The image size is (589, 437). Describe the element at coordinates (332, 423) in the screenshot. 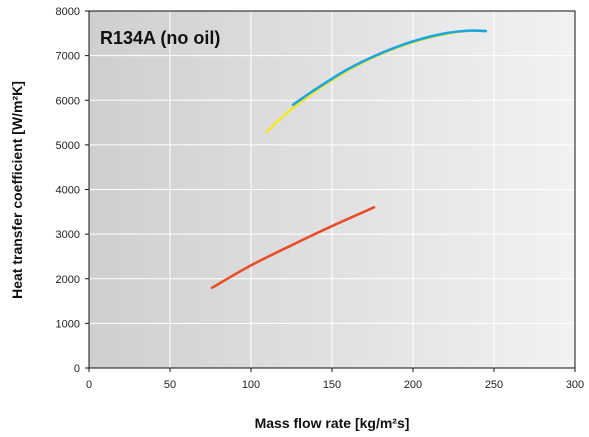

I see `x-axis-title: Mass flow rate [kg/m²s]` at that location.